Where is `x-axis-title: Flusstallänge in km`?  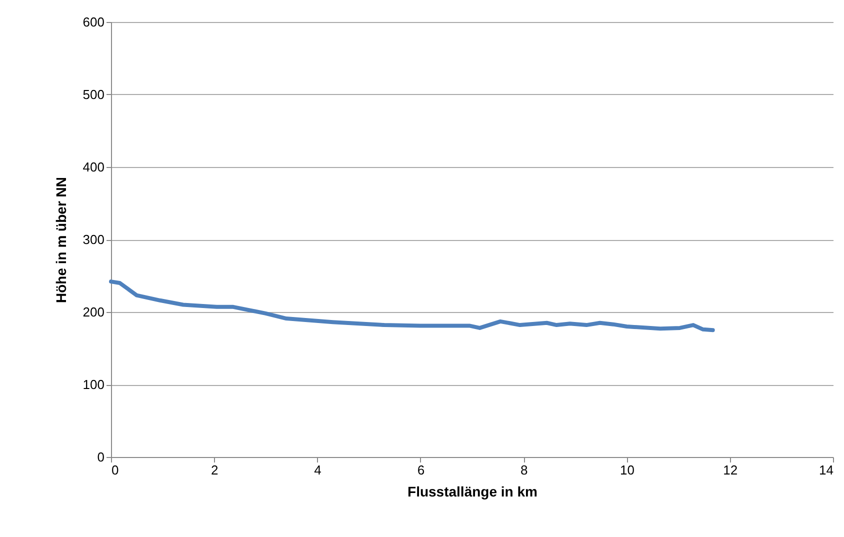 x-axis-title: Flusstallänge in km is located at coordinates (473, 492).